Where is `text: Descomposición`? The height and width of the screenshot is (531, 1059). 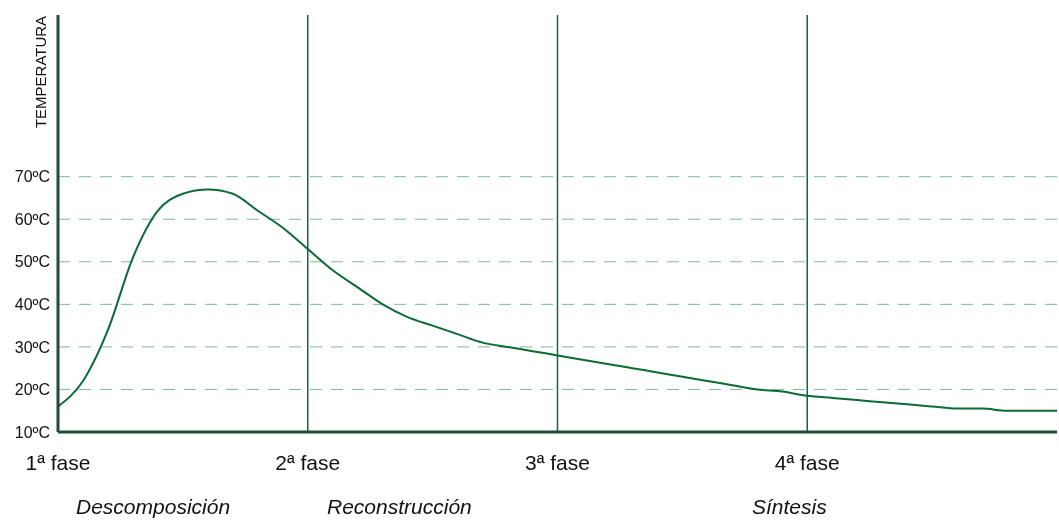
text: Descomposición is located at coordinates (153, 507).